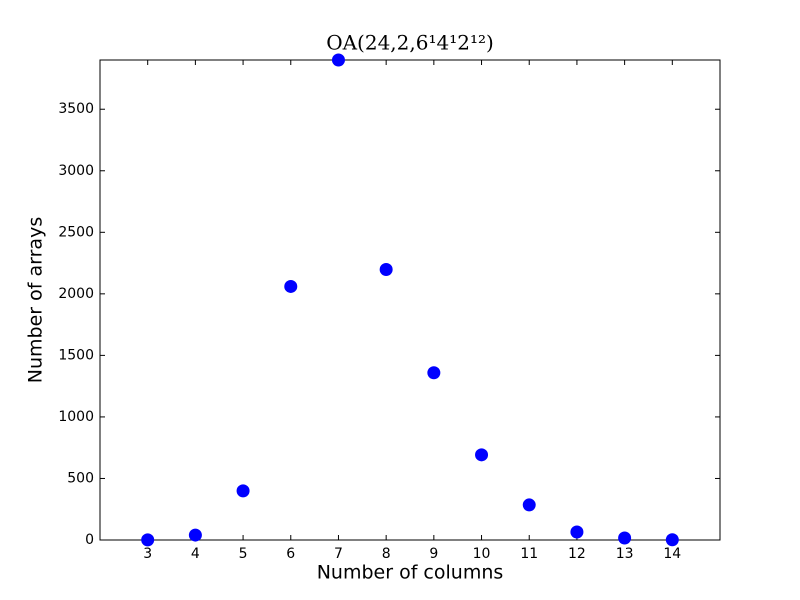 The width and height of the screenshot is (800, 600). What do you see at coordinates (80, 478) in the screenshot?
I see `y-tick-label: 500` at bounding box center [80, 478].